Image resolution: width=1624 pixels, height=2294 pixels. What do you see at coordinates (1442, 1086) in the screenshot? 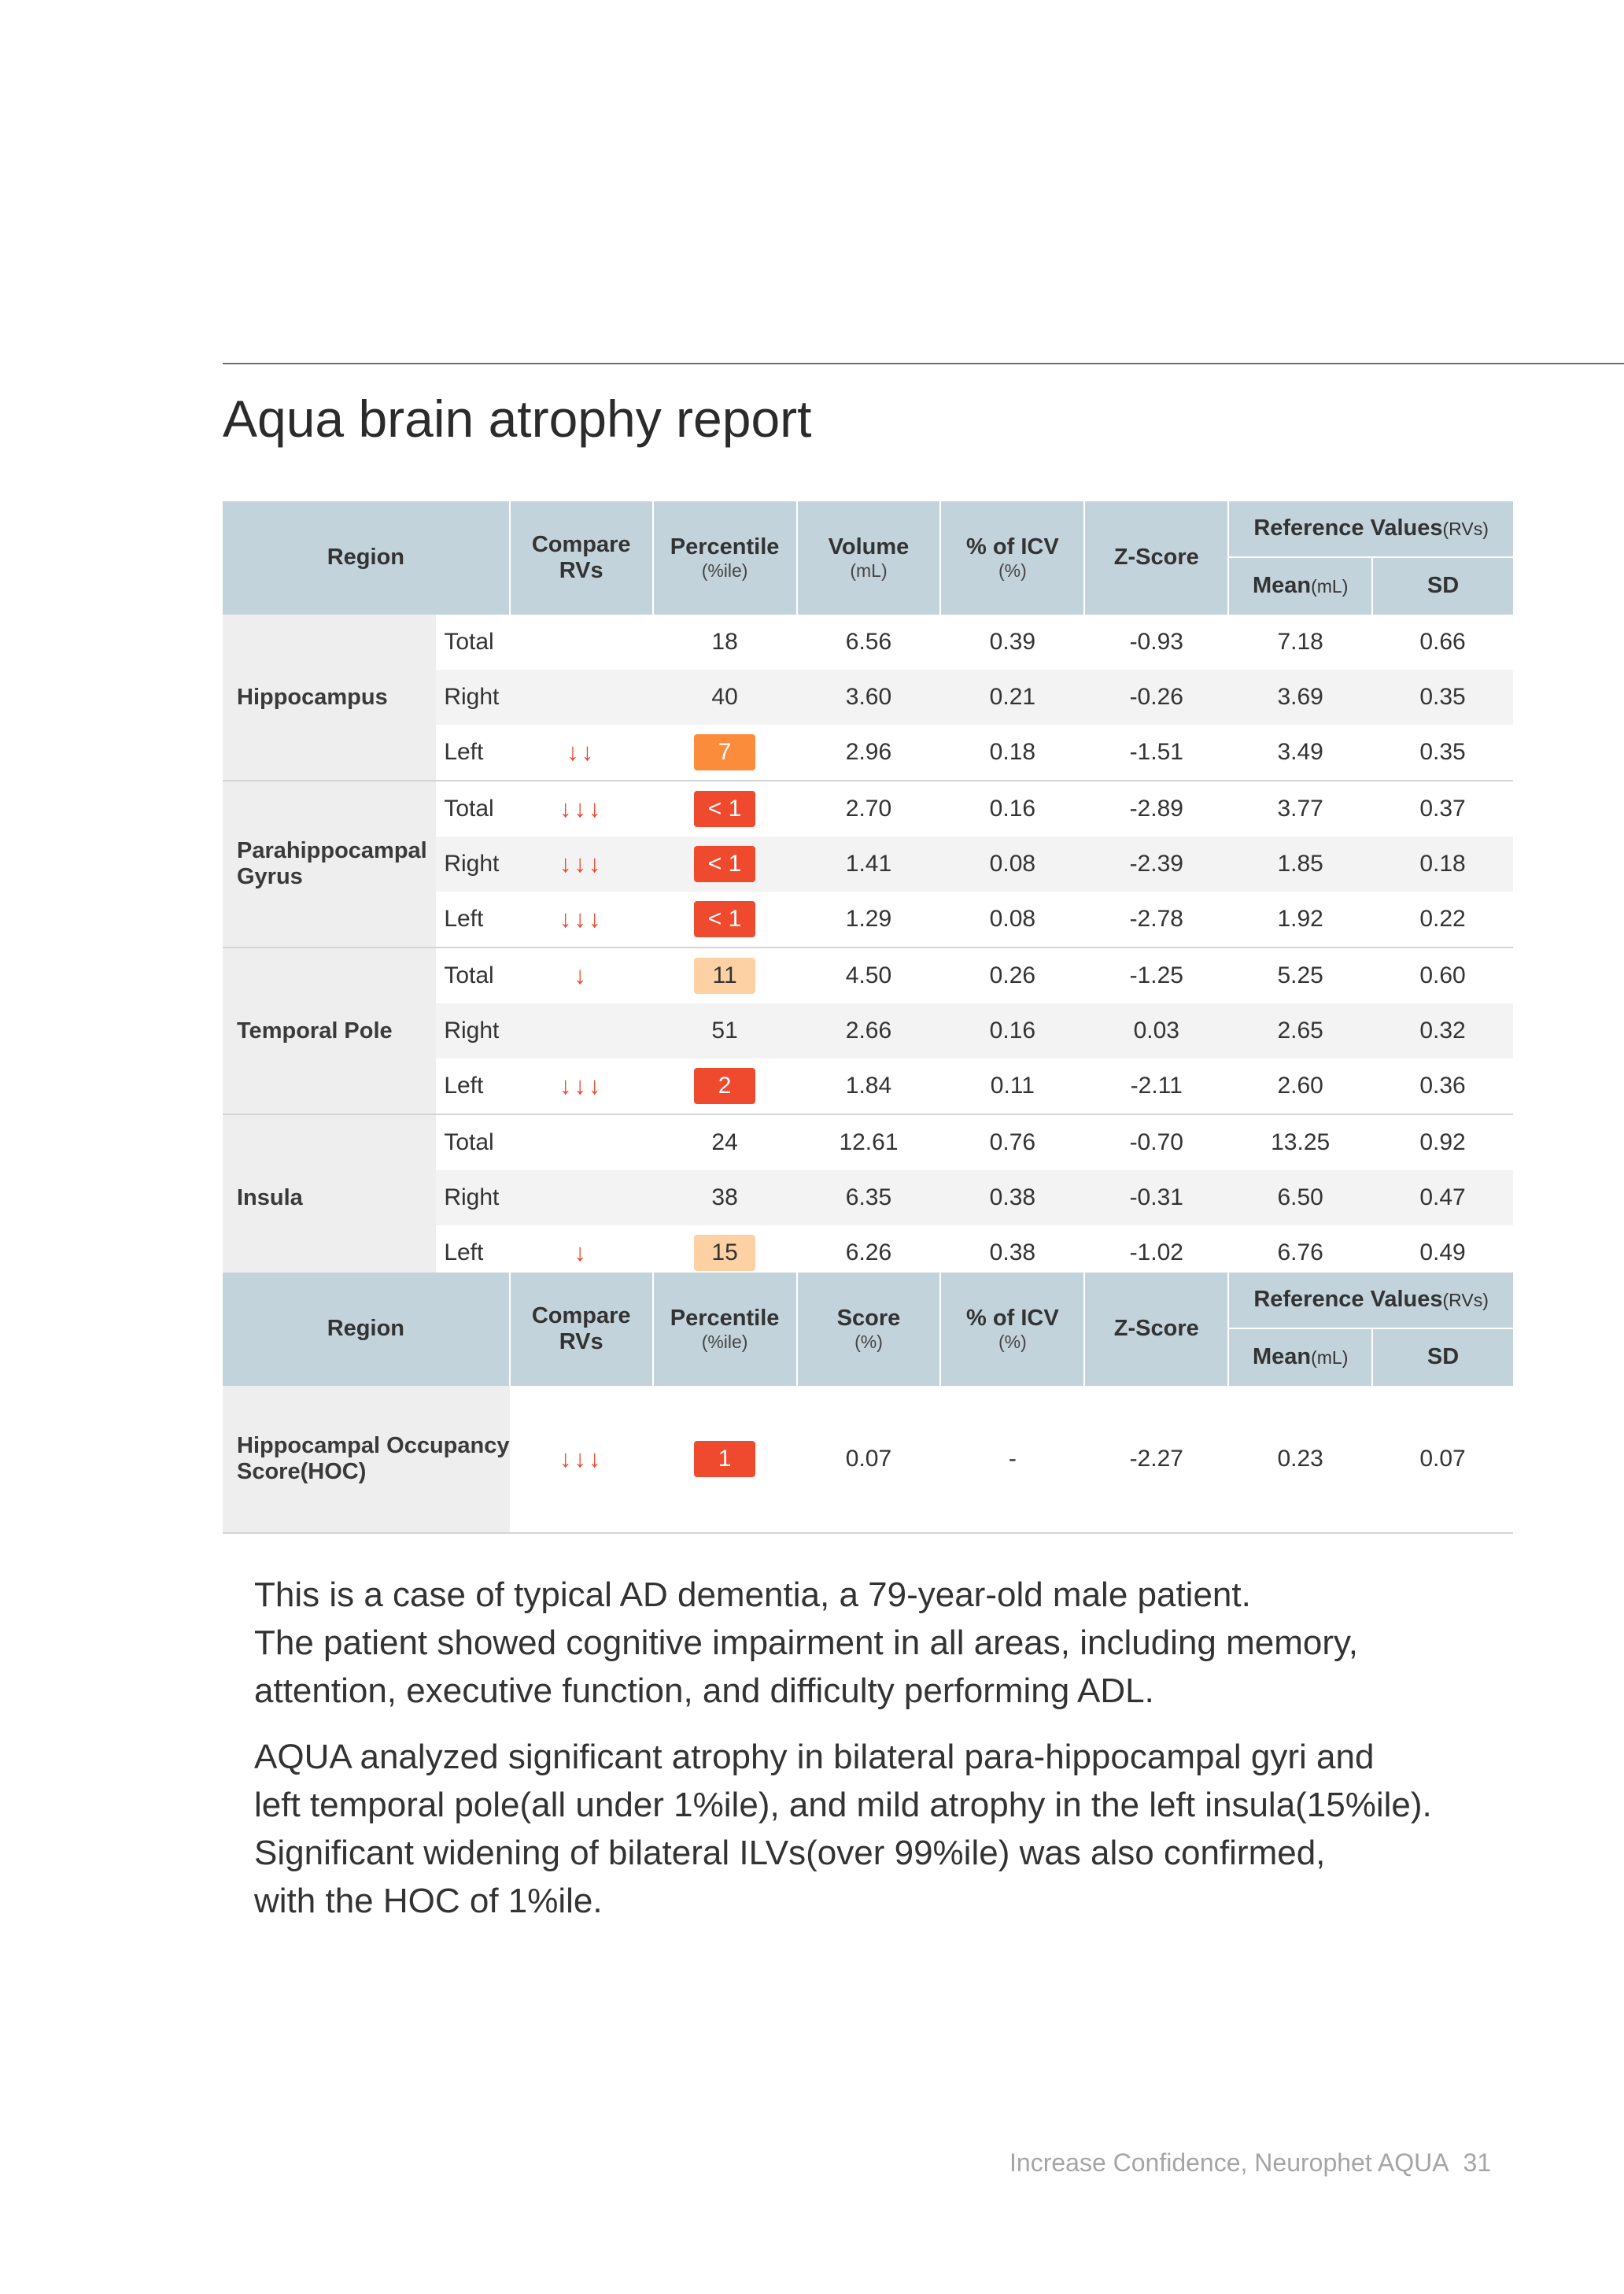
I see `sd-cell: 0.36` at bounding box center [1442, 1086].